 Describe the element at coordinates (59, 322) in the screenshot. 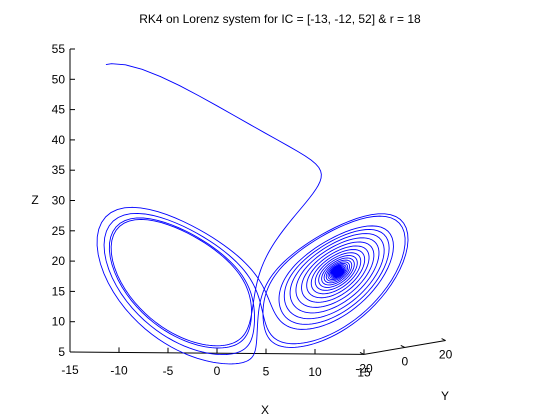

I see `z-tick-label: 10` at that location.